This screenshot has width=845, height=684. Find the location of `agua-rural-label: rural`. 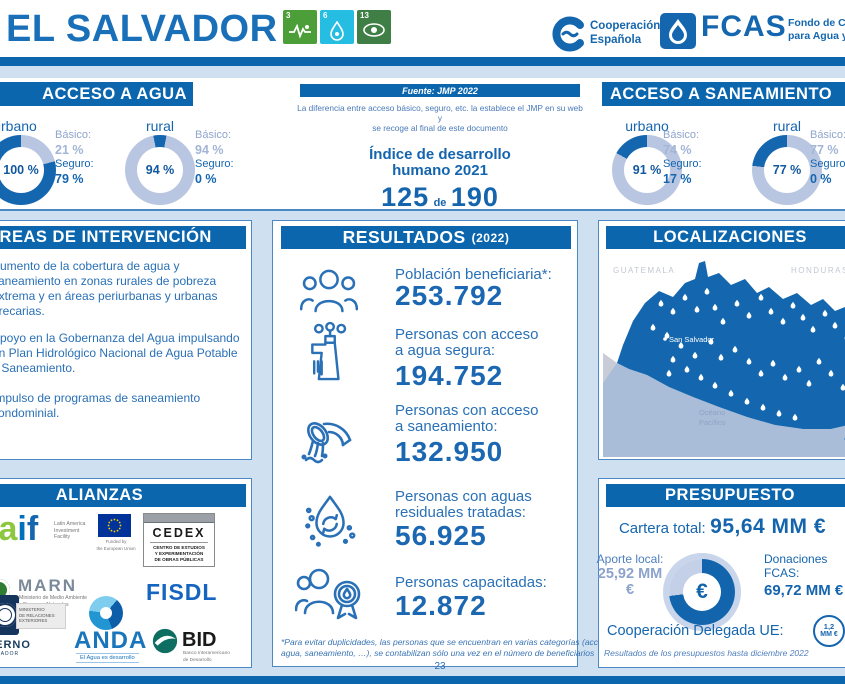

agua-rural-label: rural is located at coordinates (159, 126).